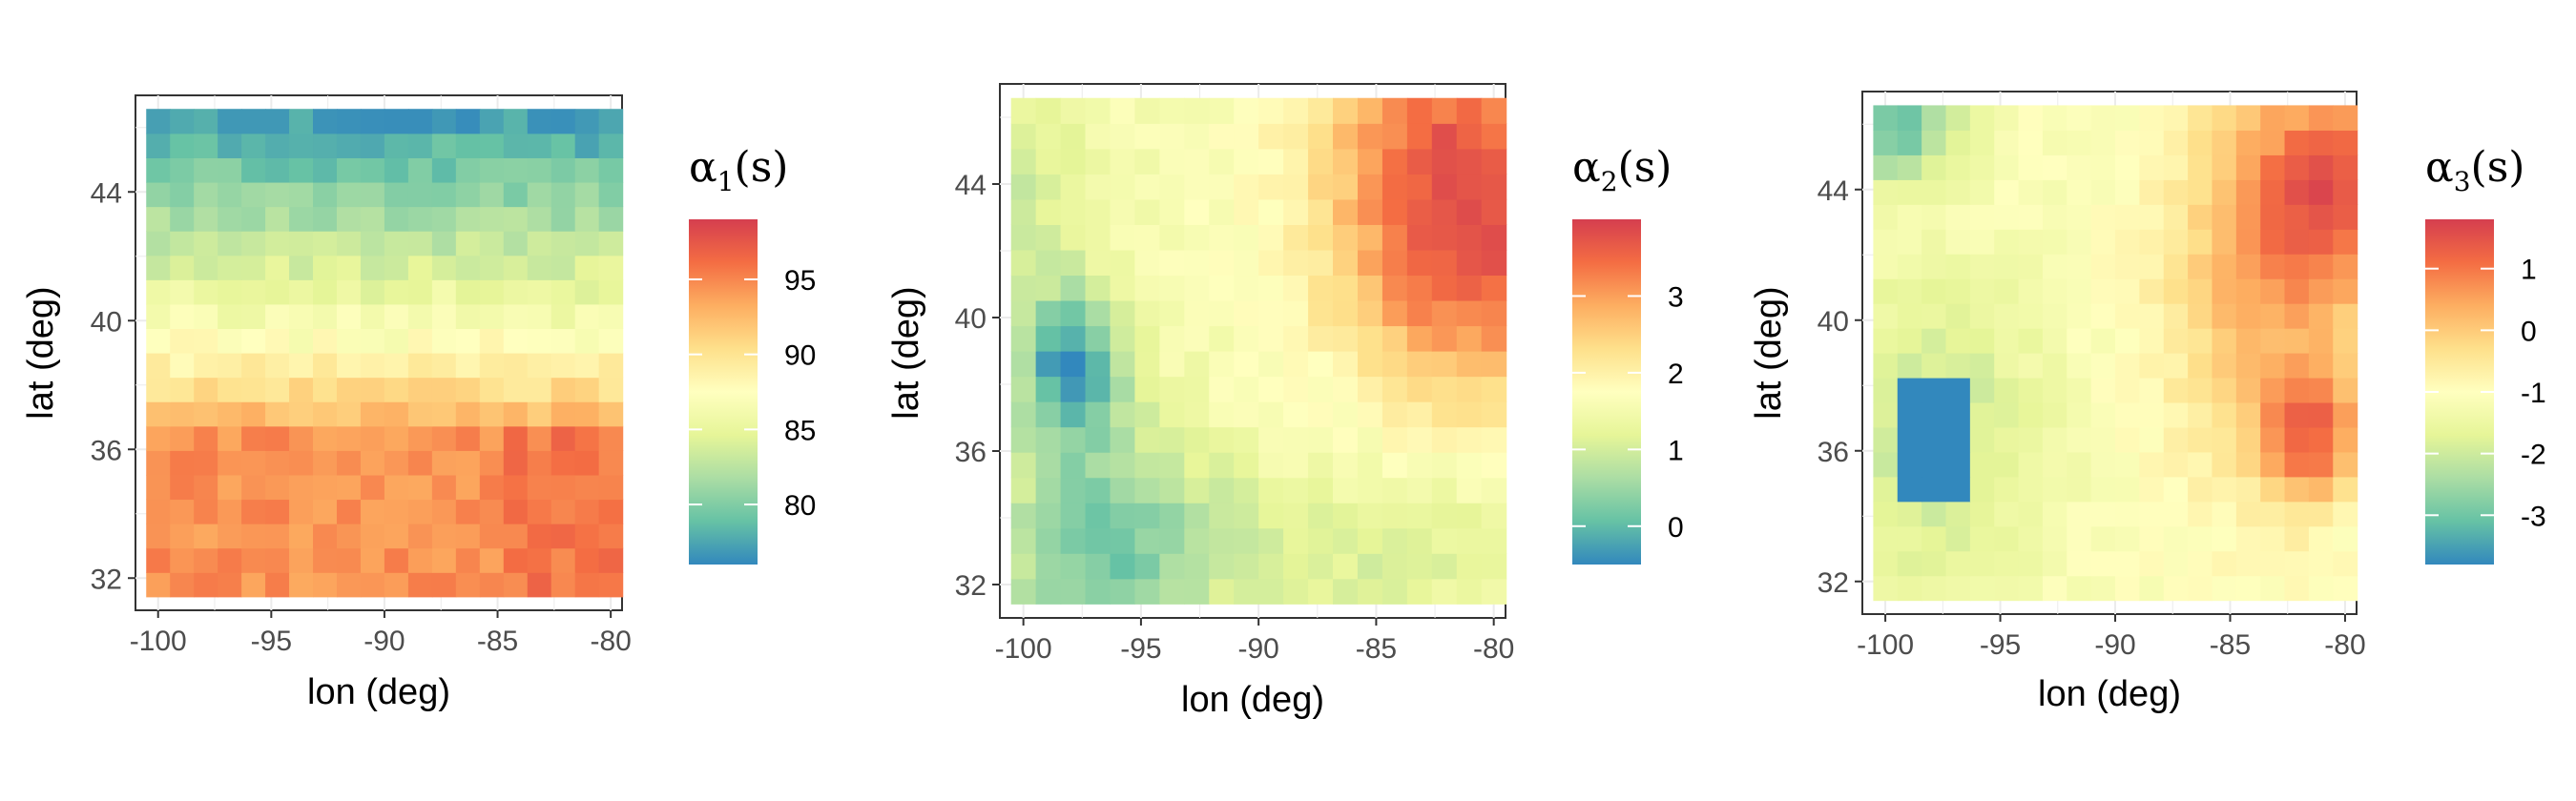 This screenshot has width=2576, height=801. Describe the element at coordinates (800, 281) in the screenshot. I see `colorbar-tick-label: 95` at that location.